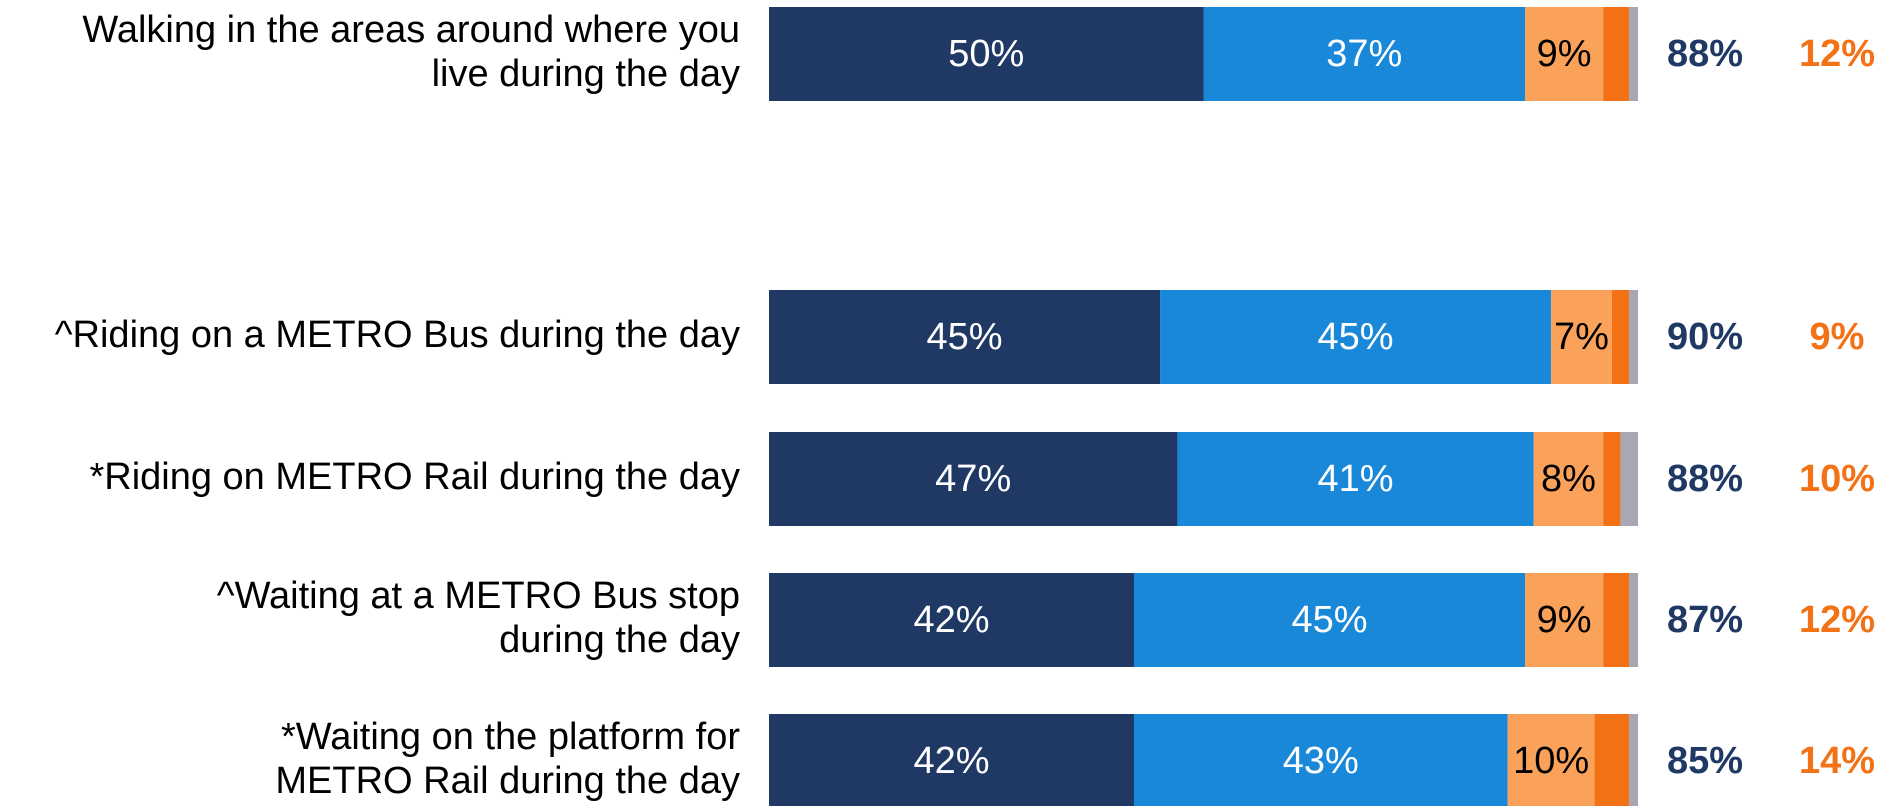 This screenshot has height=806, width=1895. I want to click on total-label: 90%, so click(1705, 337).